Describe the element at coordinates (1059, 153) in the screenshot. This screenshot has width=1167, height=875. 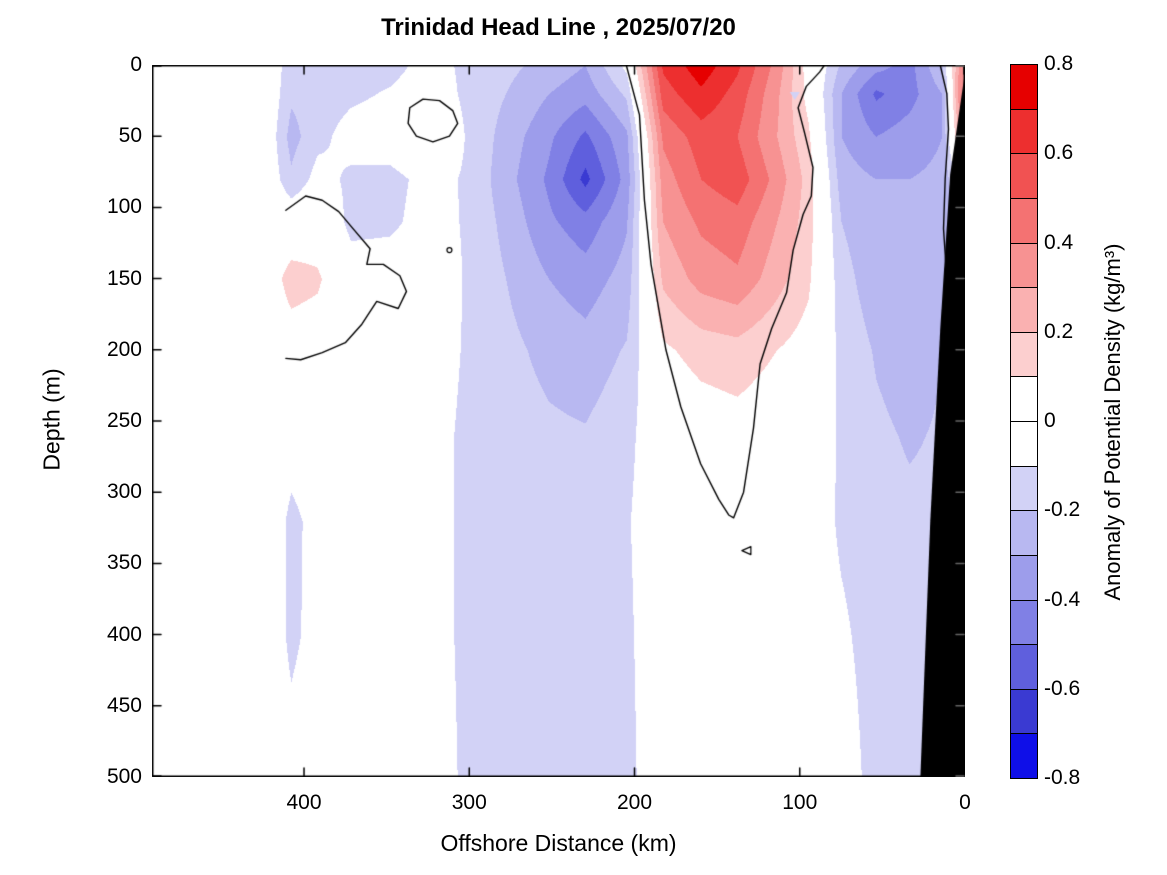
I see `colorbar-tick-label: 0.6` at that location.